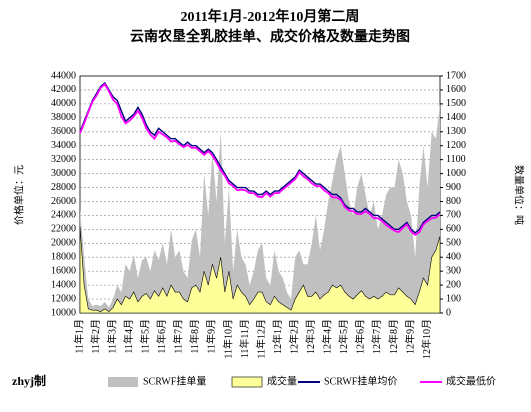 This screenshot has width=531, height=412. What do you see at coordinates (111, 336) in the screenshot?
I see `x-tick-label: 11年3月` at bounding box center [111, 336].